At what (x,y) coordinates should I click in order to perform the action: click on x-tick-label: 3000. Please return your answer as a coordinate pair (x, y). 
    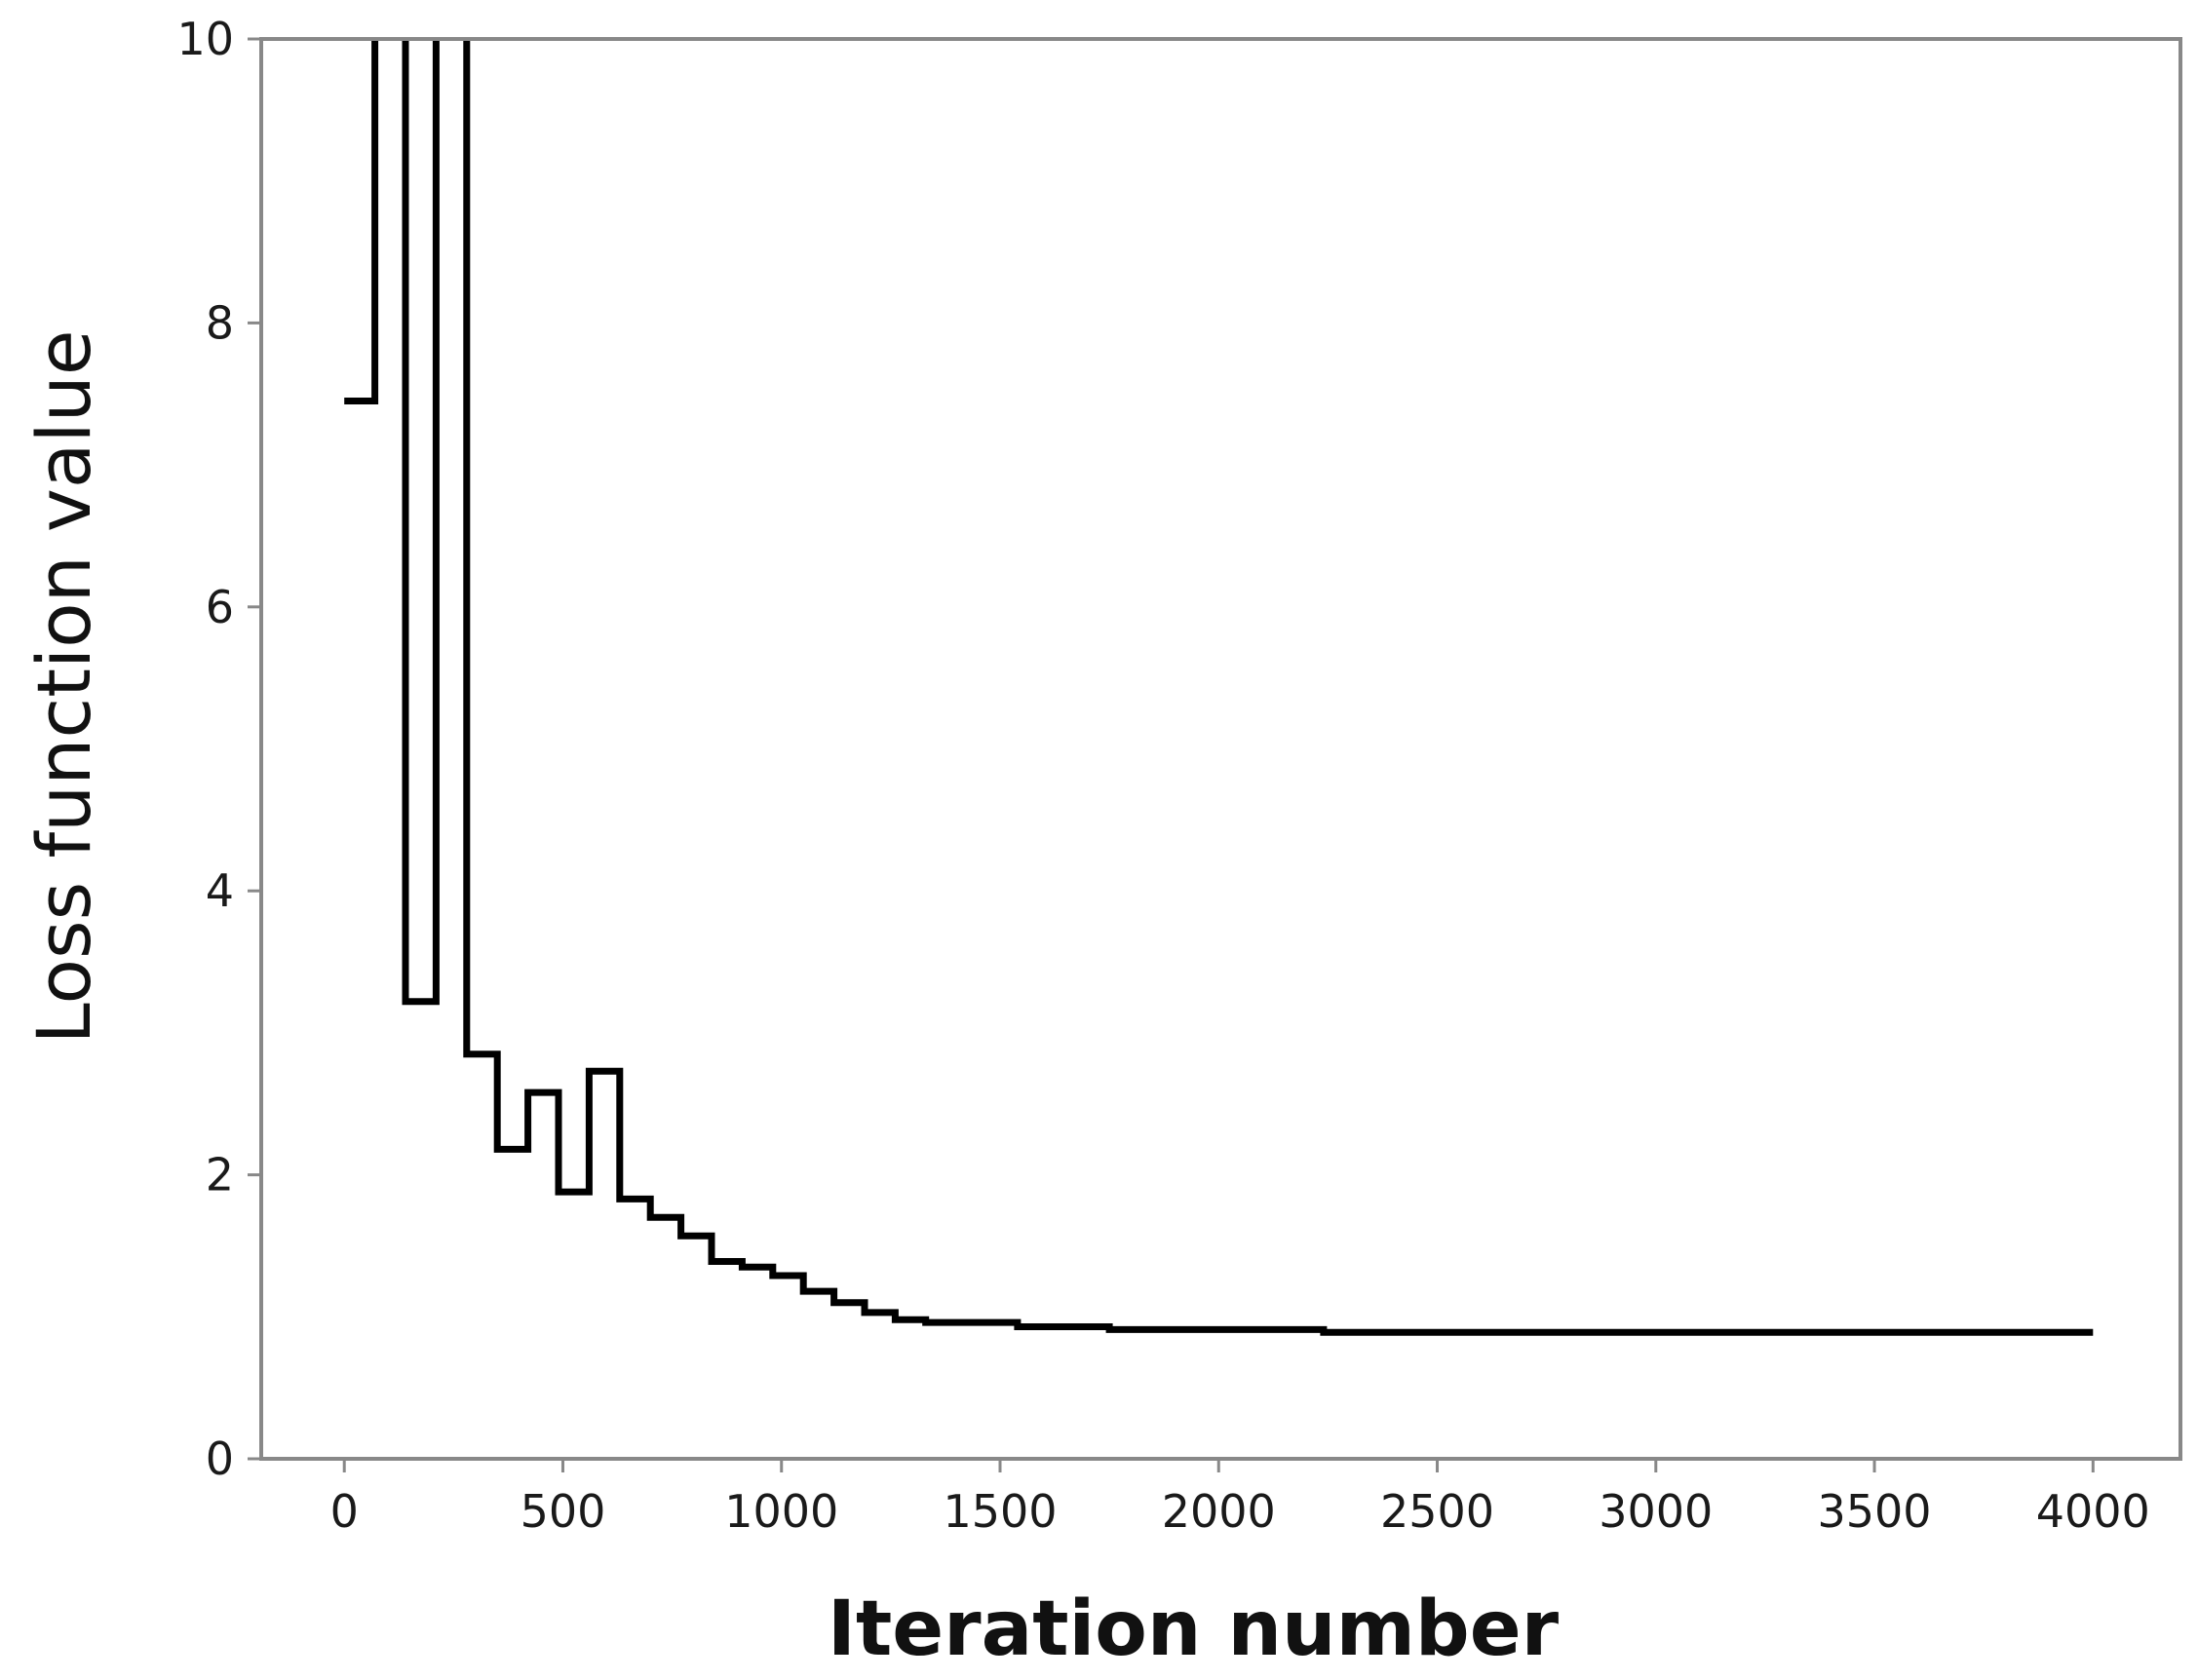
    Looking at the image, I should click on (1656, 1511).